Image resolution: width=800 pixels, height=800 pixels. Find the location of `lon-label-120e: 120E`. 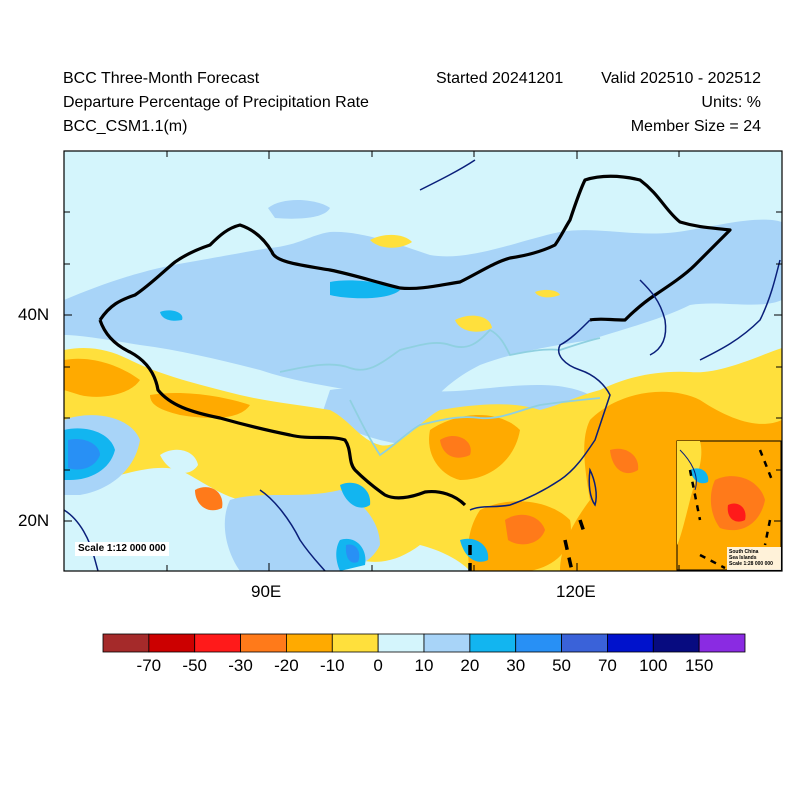

lon-label-120e: 120E is located at coordinates (576, 591).